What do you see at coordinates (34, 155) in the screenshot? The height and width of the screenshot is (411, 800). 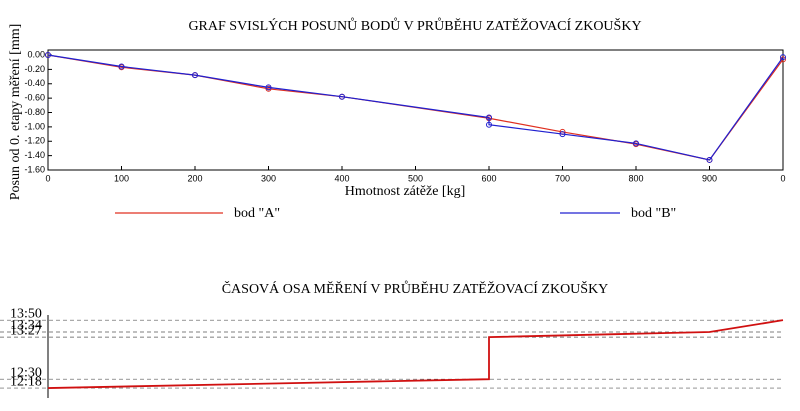 I see `y-tick-label: -1.40` at bounding box center [34, 155].